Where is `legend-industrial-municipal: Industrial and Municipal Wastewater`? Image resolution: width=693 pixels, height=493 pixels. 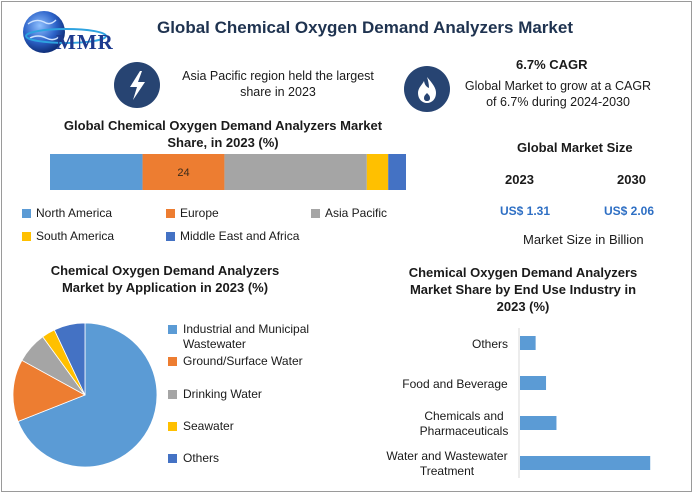
legend-industrial-municipal: Industrial and Municipal Wastewater is located at coordinates (248, 337).